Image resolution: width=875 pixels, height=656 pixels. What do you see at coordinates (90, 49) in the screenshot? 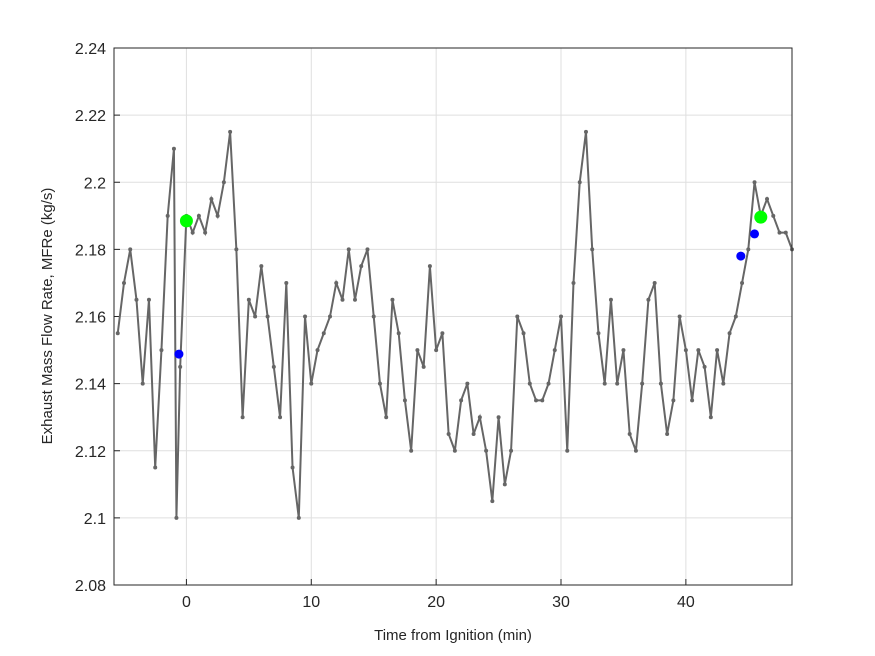
I see `y-tick-label: 2.24` at bounding box center [90, 49].